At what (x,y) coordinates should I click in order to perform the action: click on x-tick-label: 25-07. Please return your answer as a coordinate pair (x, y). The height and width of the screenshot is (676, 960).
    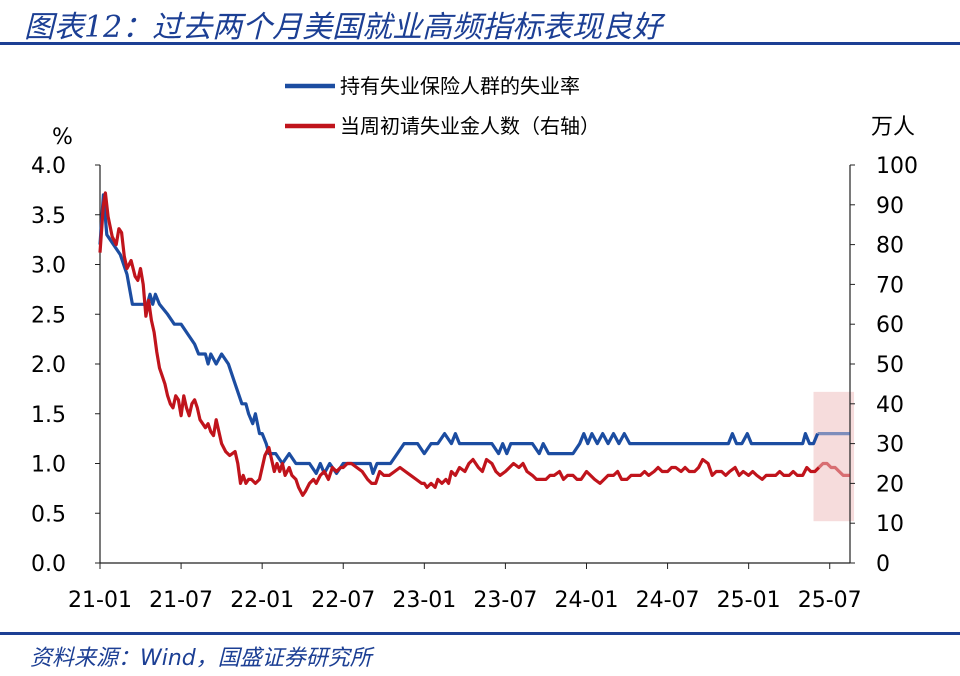
    Looking at the image, I should click on (830, 599).